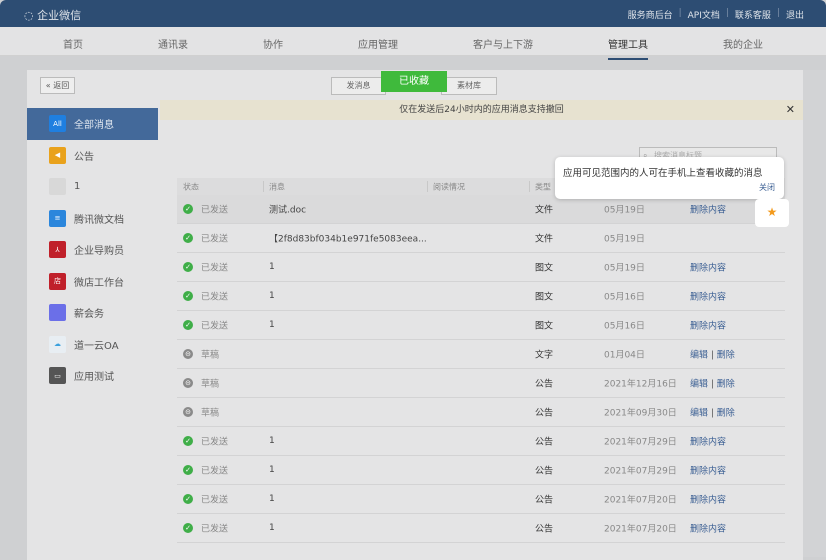 This screenshot has width=826, height=560. Describe the element at coordinates (645, 155) in the screenshot. I see `search-icon: ⌕` at that location.